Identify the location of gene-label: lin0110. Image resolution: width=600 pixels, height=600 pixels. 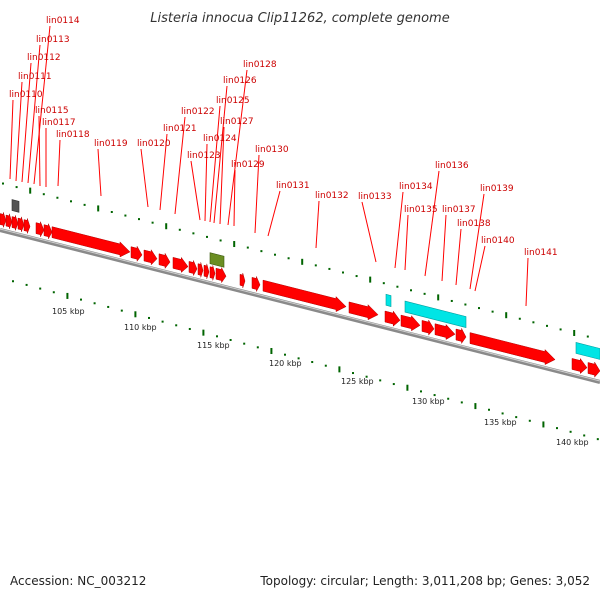
(26, 95).